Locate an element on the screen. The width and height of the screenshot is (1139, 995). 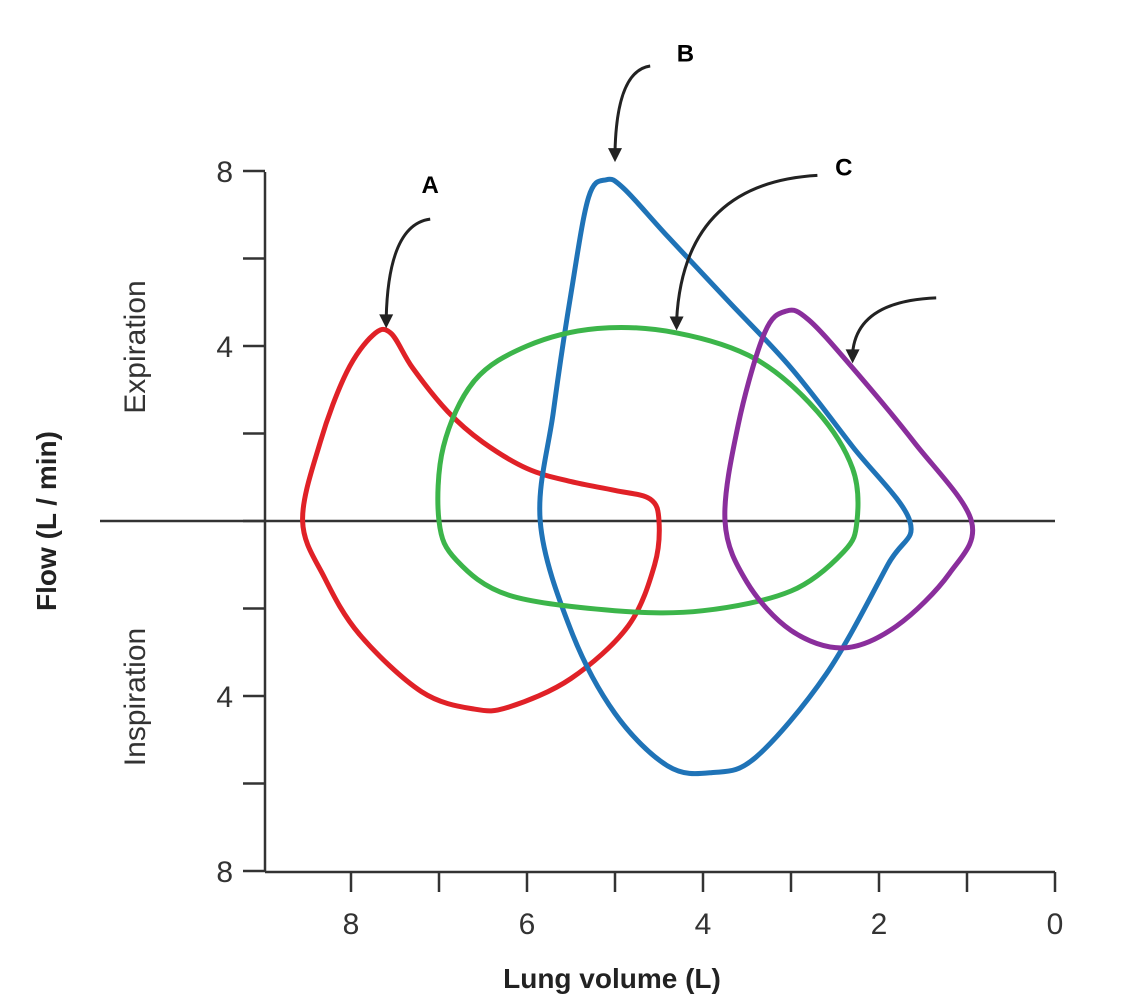
inspiration-label: Inspiration is located at coordinates (135, 697).